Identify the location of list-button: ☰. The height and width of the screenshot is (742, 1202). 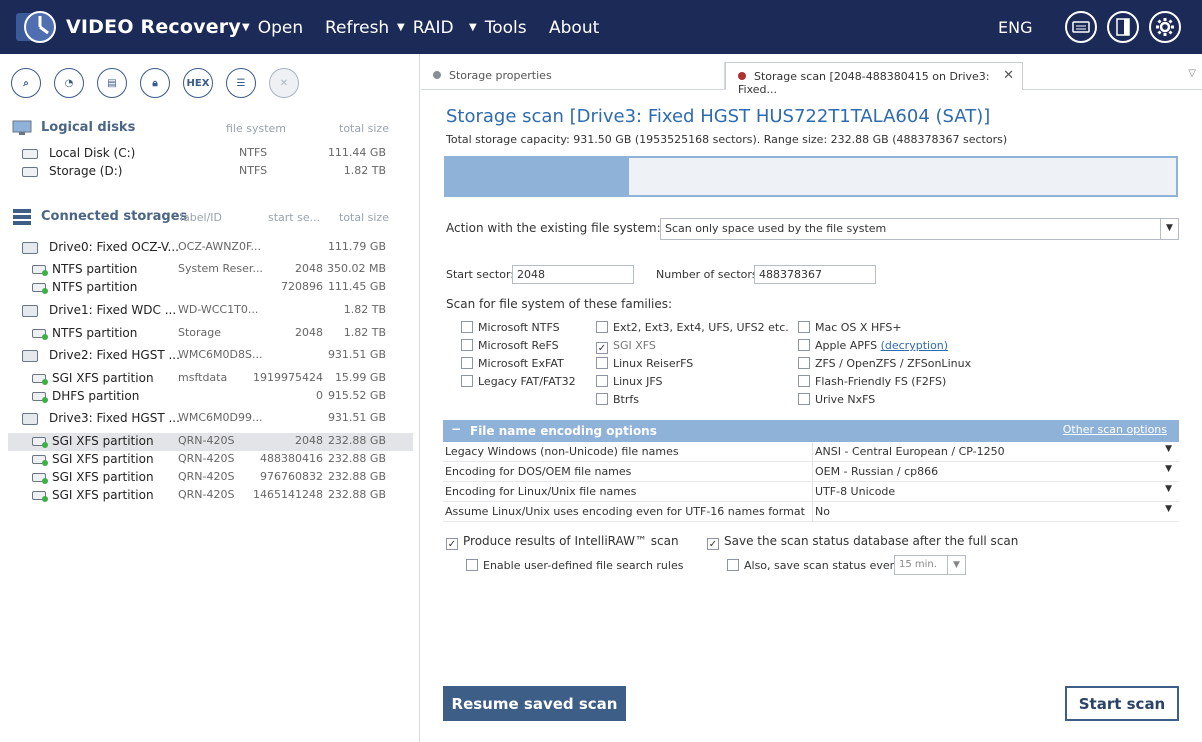
(241, 83).